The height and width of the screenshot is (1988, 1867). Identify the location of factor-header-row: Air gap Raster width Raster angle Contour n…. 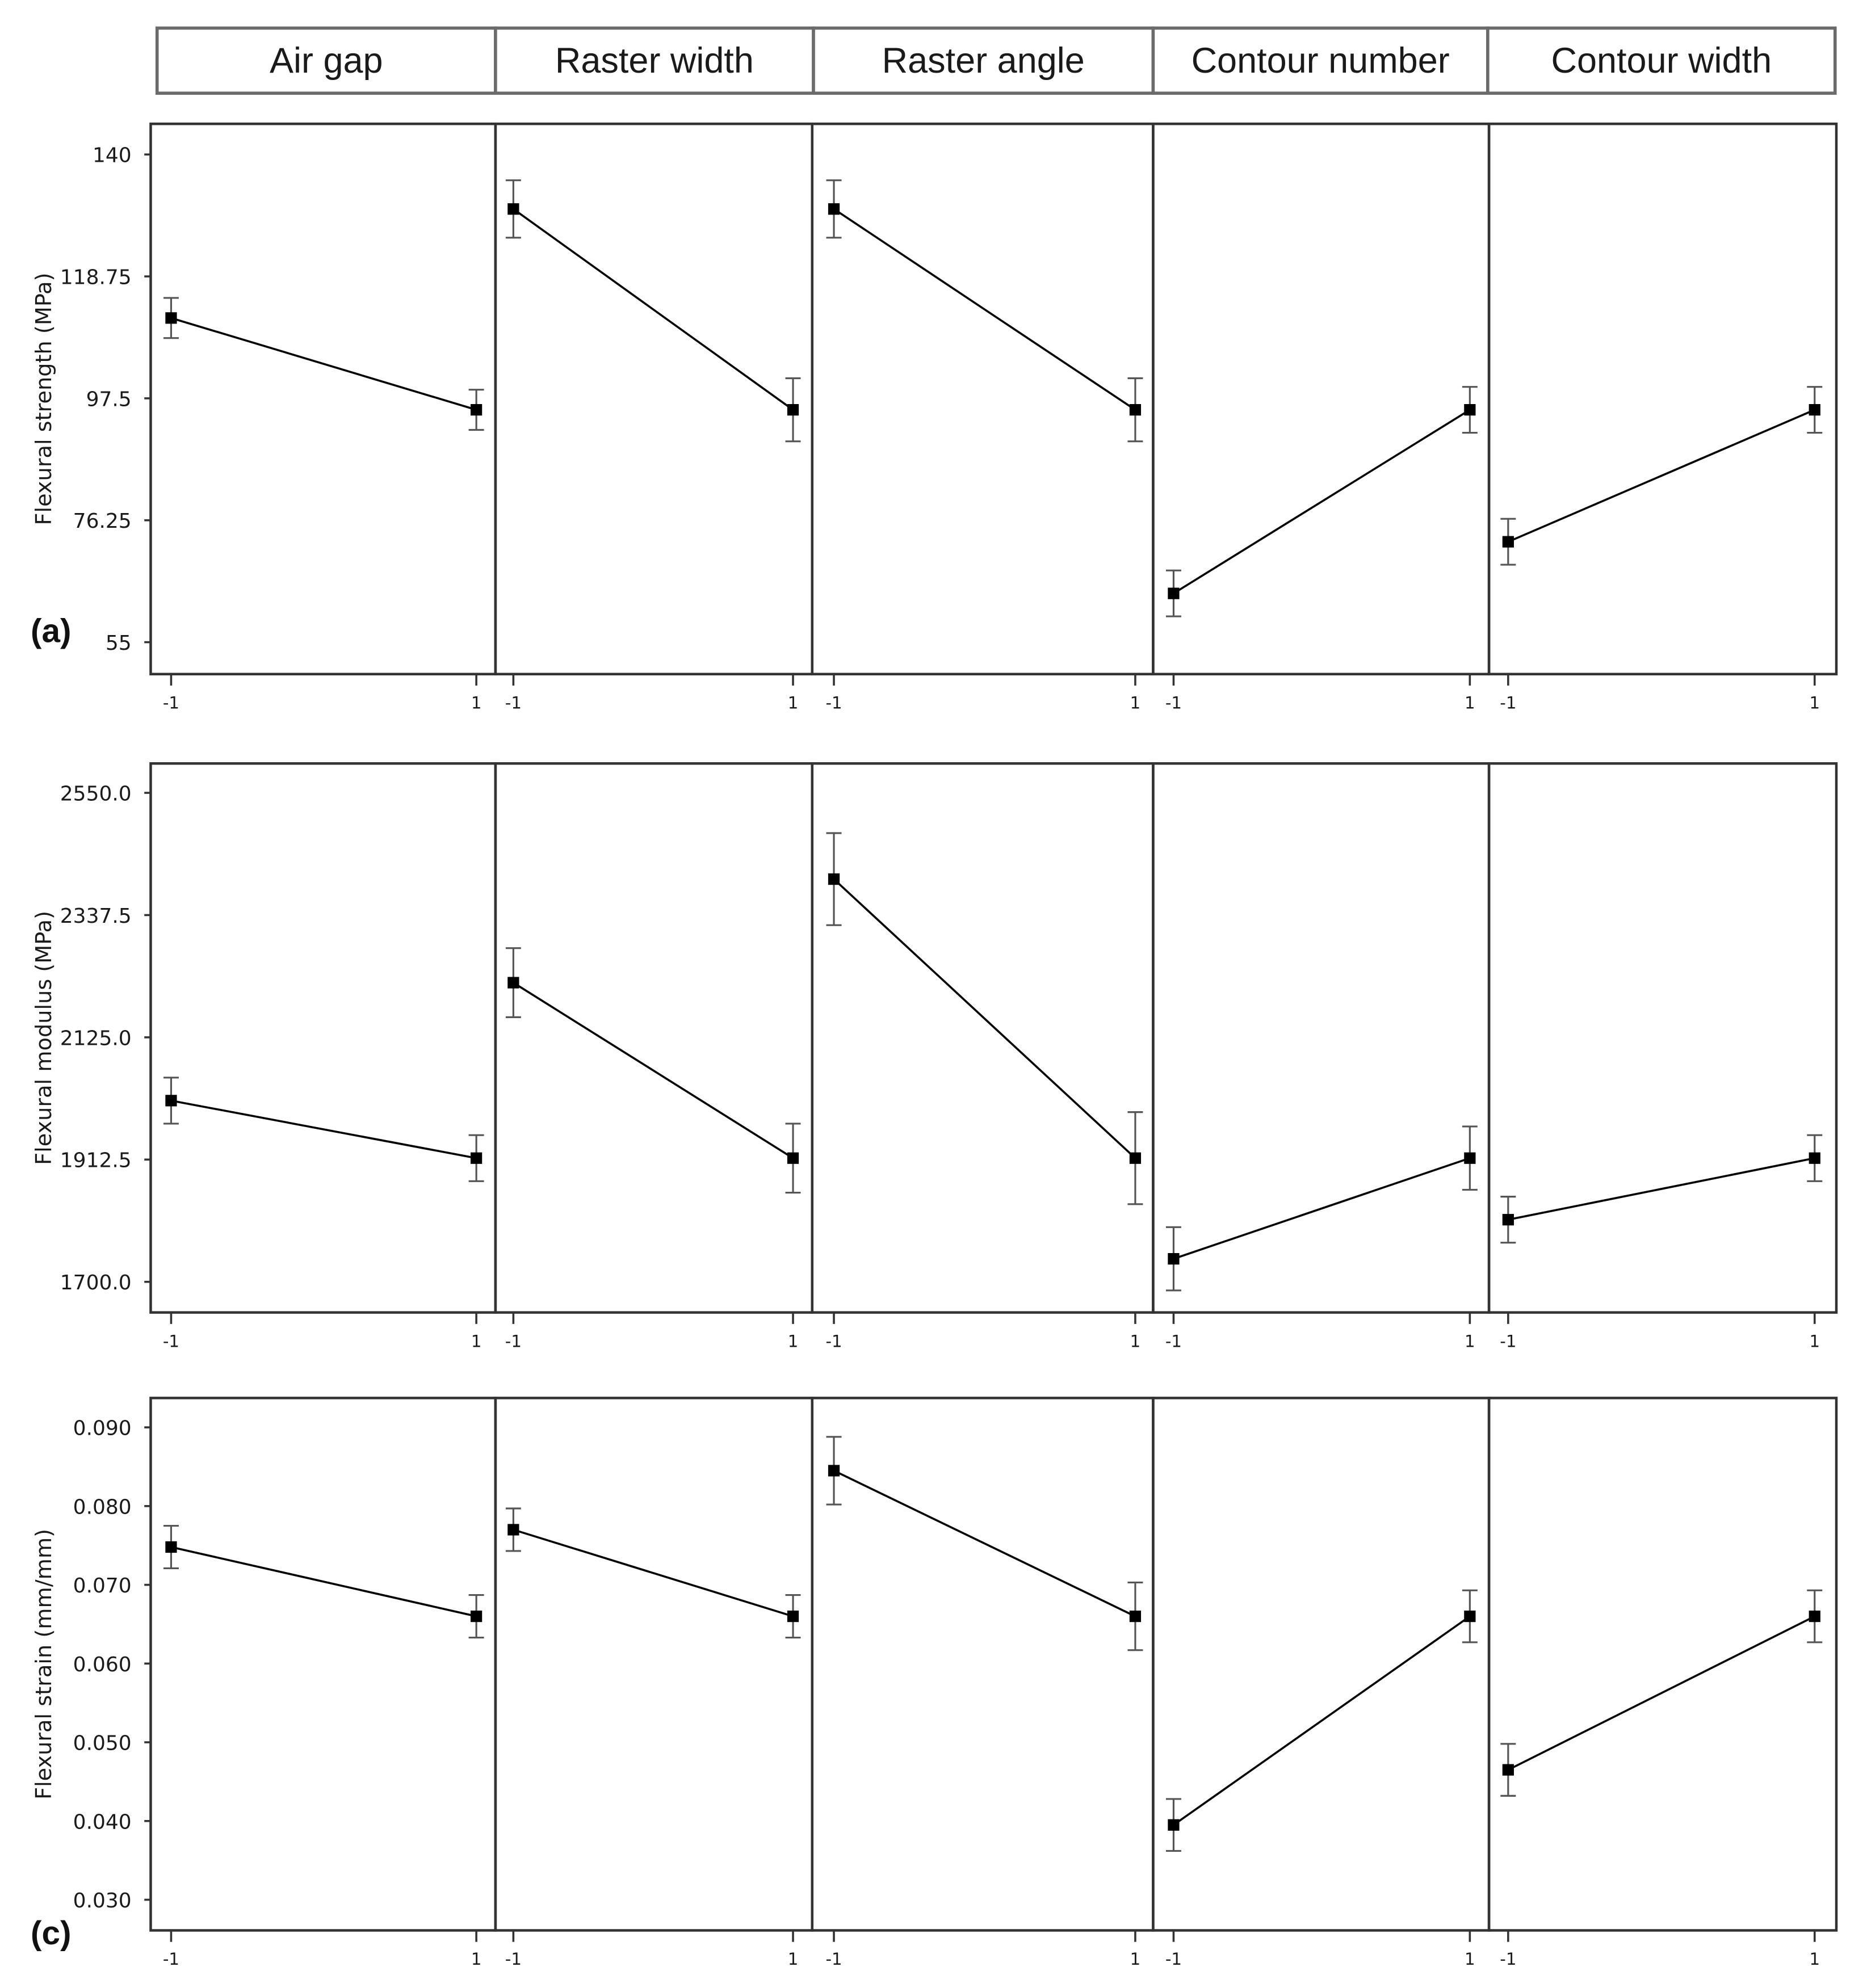
(996, 60).